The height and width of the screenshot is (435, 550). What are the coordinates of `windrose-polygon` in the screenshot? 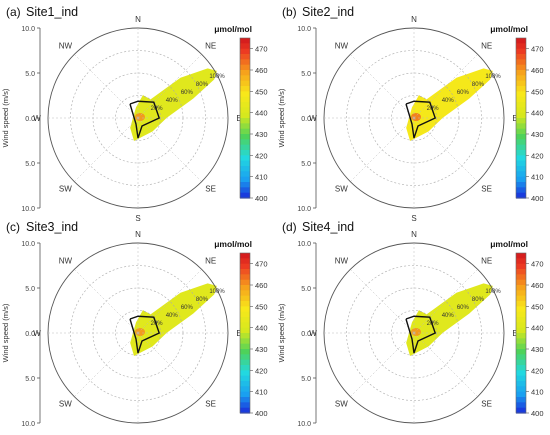 It's located at (145, 334).